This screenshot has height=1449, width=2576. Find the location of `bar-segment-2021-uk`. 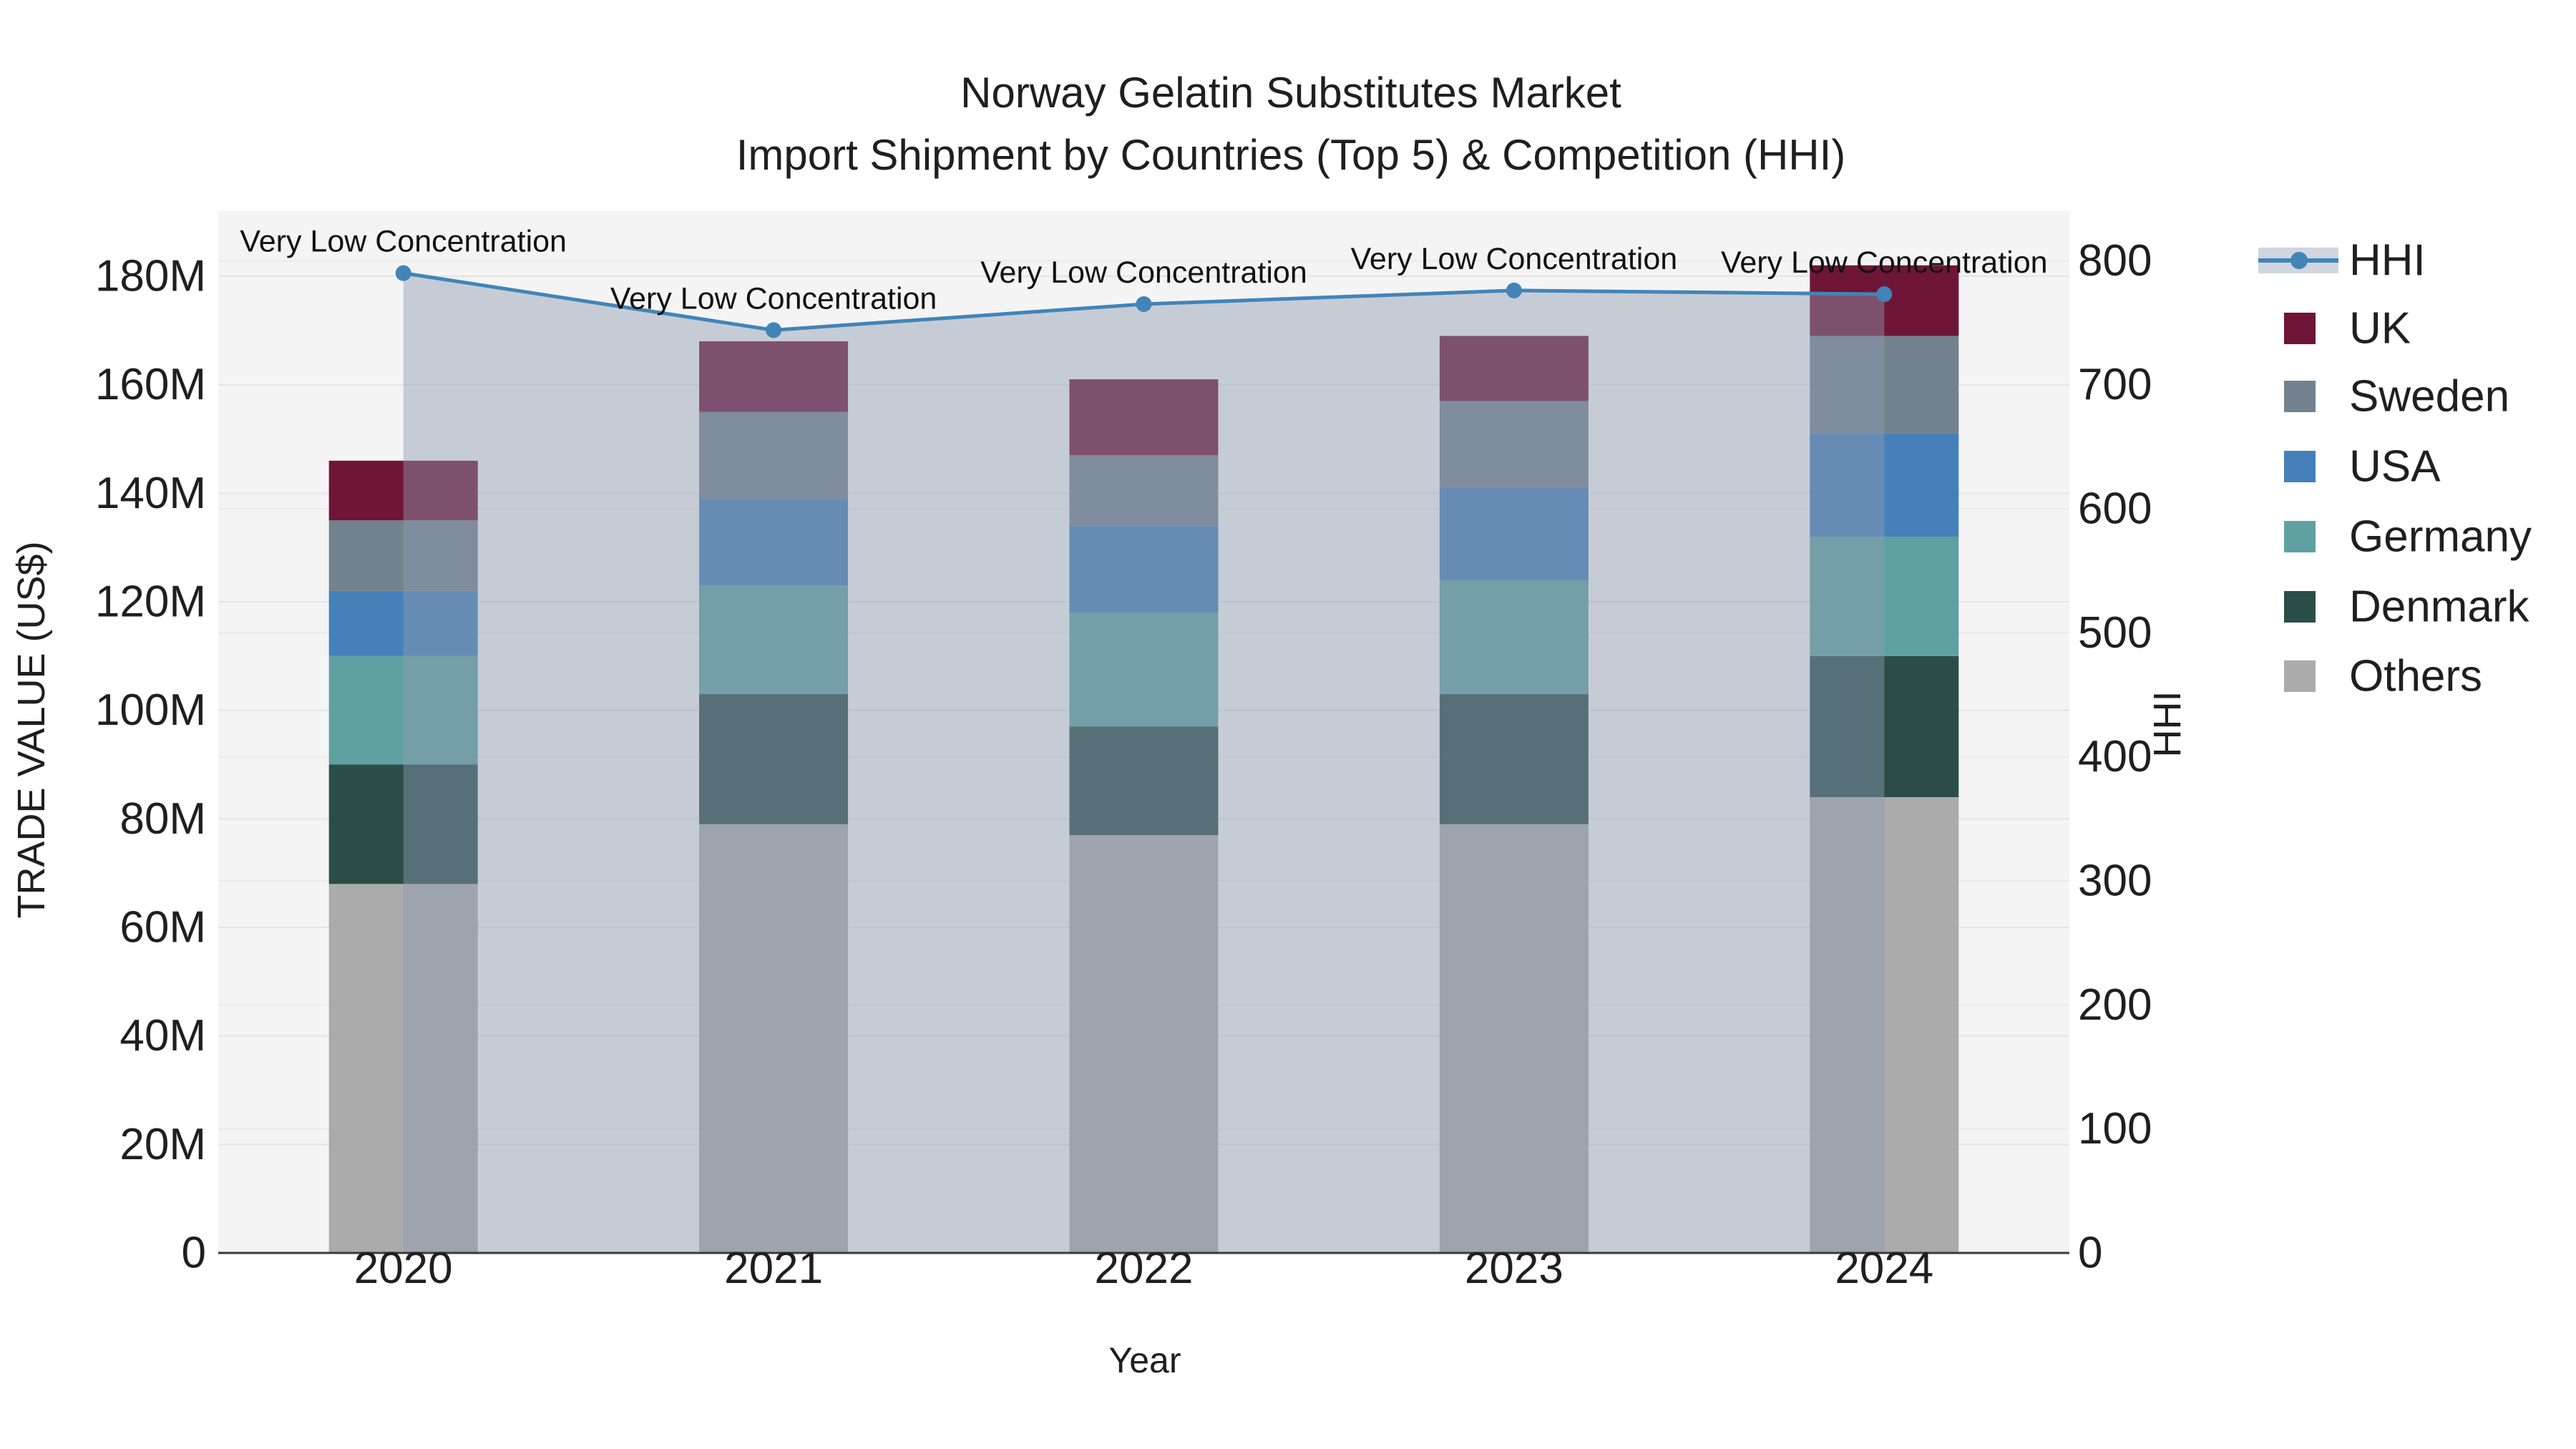

bar-segment-2021-uk is located at coordinates (774, 376).